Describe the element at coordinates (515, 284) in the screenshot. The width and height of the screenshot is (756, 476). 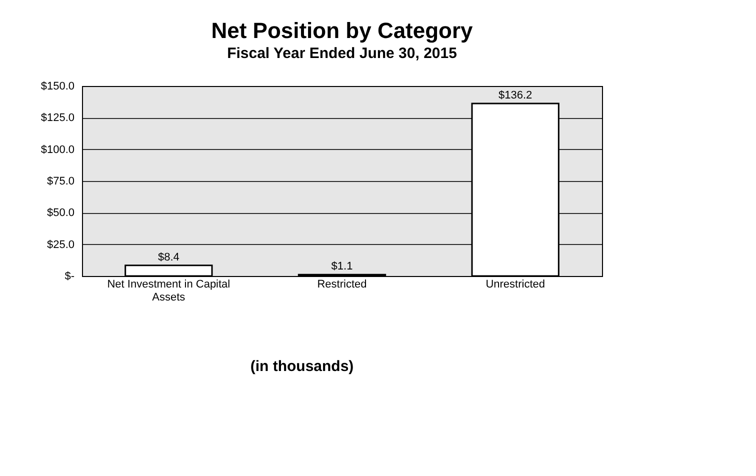
I see `x-tick-label: Unrestricted` at that location.